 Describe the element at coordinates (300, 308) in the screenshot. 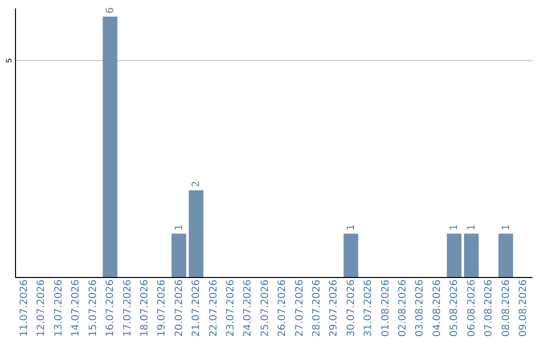

I see `x-tick-label: 27.07.2026` at that location.